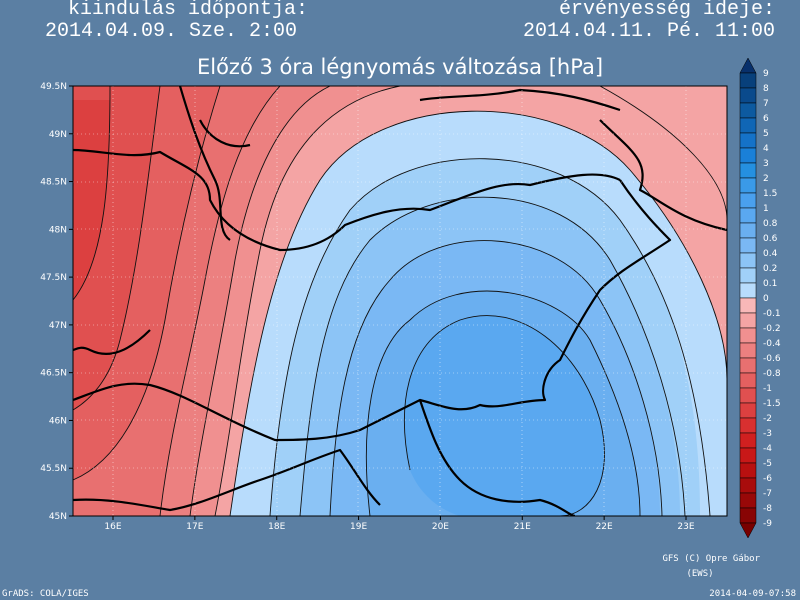 The image size is (800, 600). I want to click on colorbar-label: -0.1, so click(772, 314).